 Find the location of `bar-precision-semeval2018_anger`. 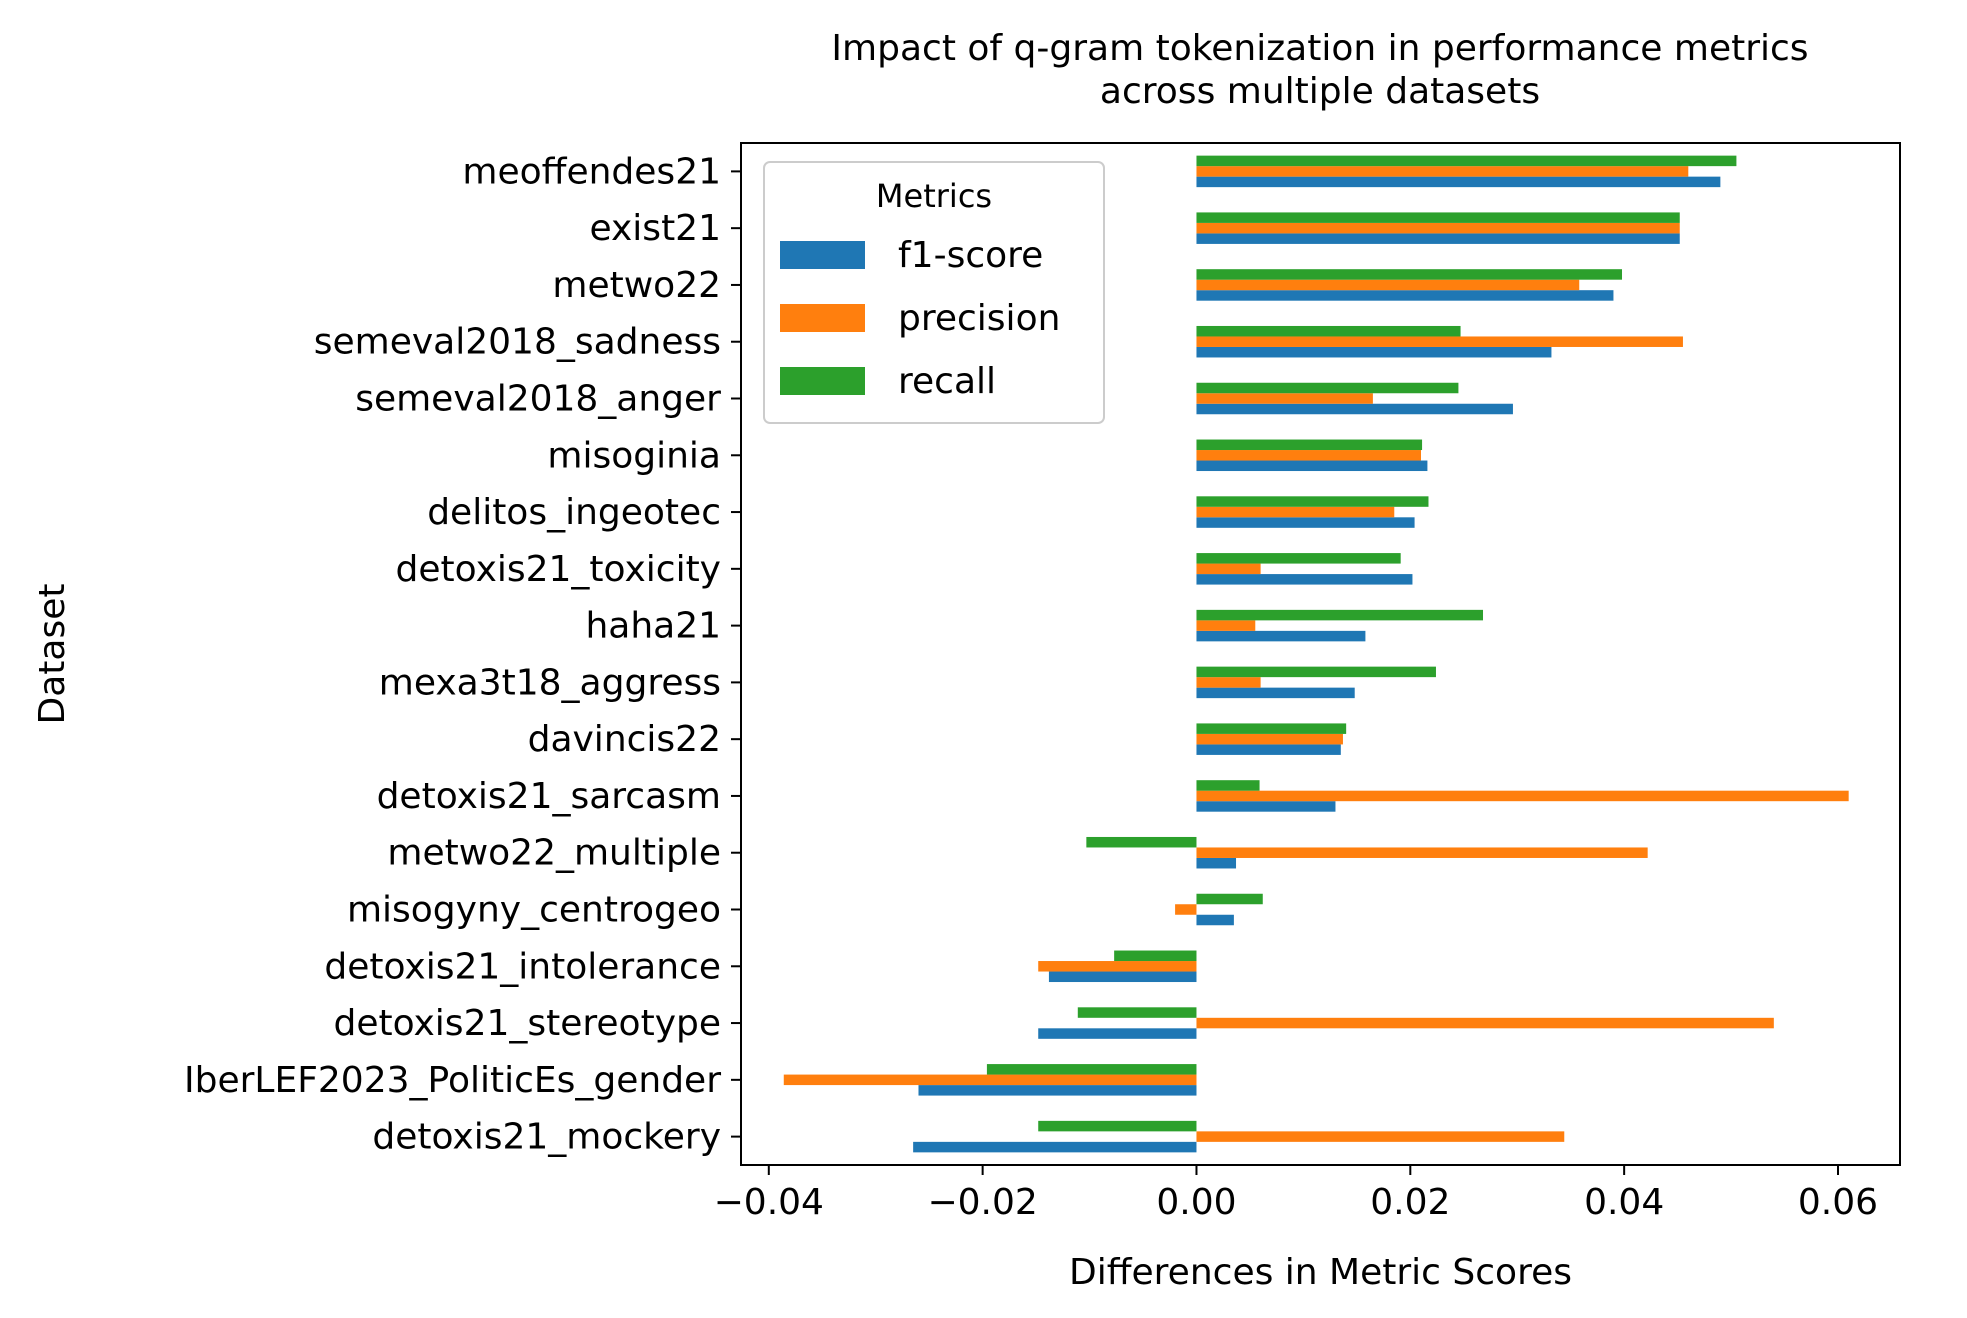

bar-precision-semeval2018_anger is located at coordinates (1284, 398).